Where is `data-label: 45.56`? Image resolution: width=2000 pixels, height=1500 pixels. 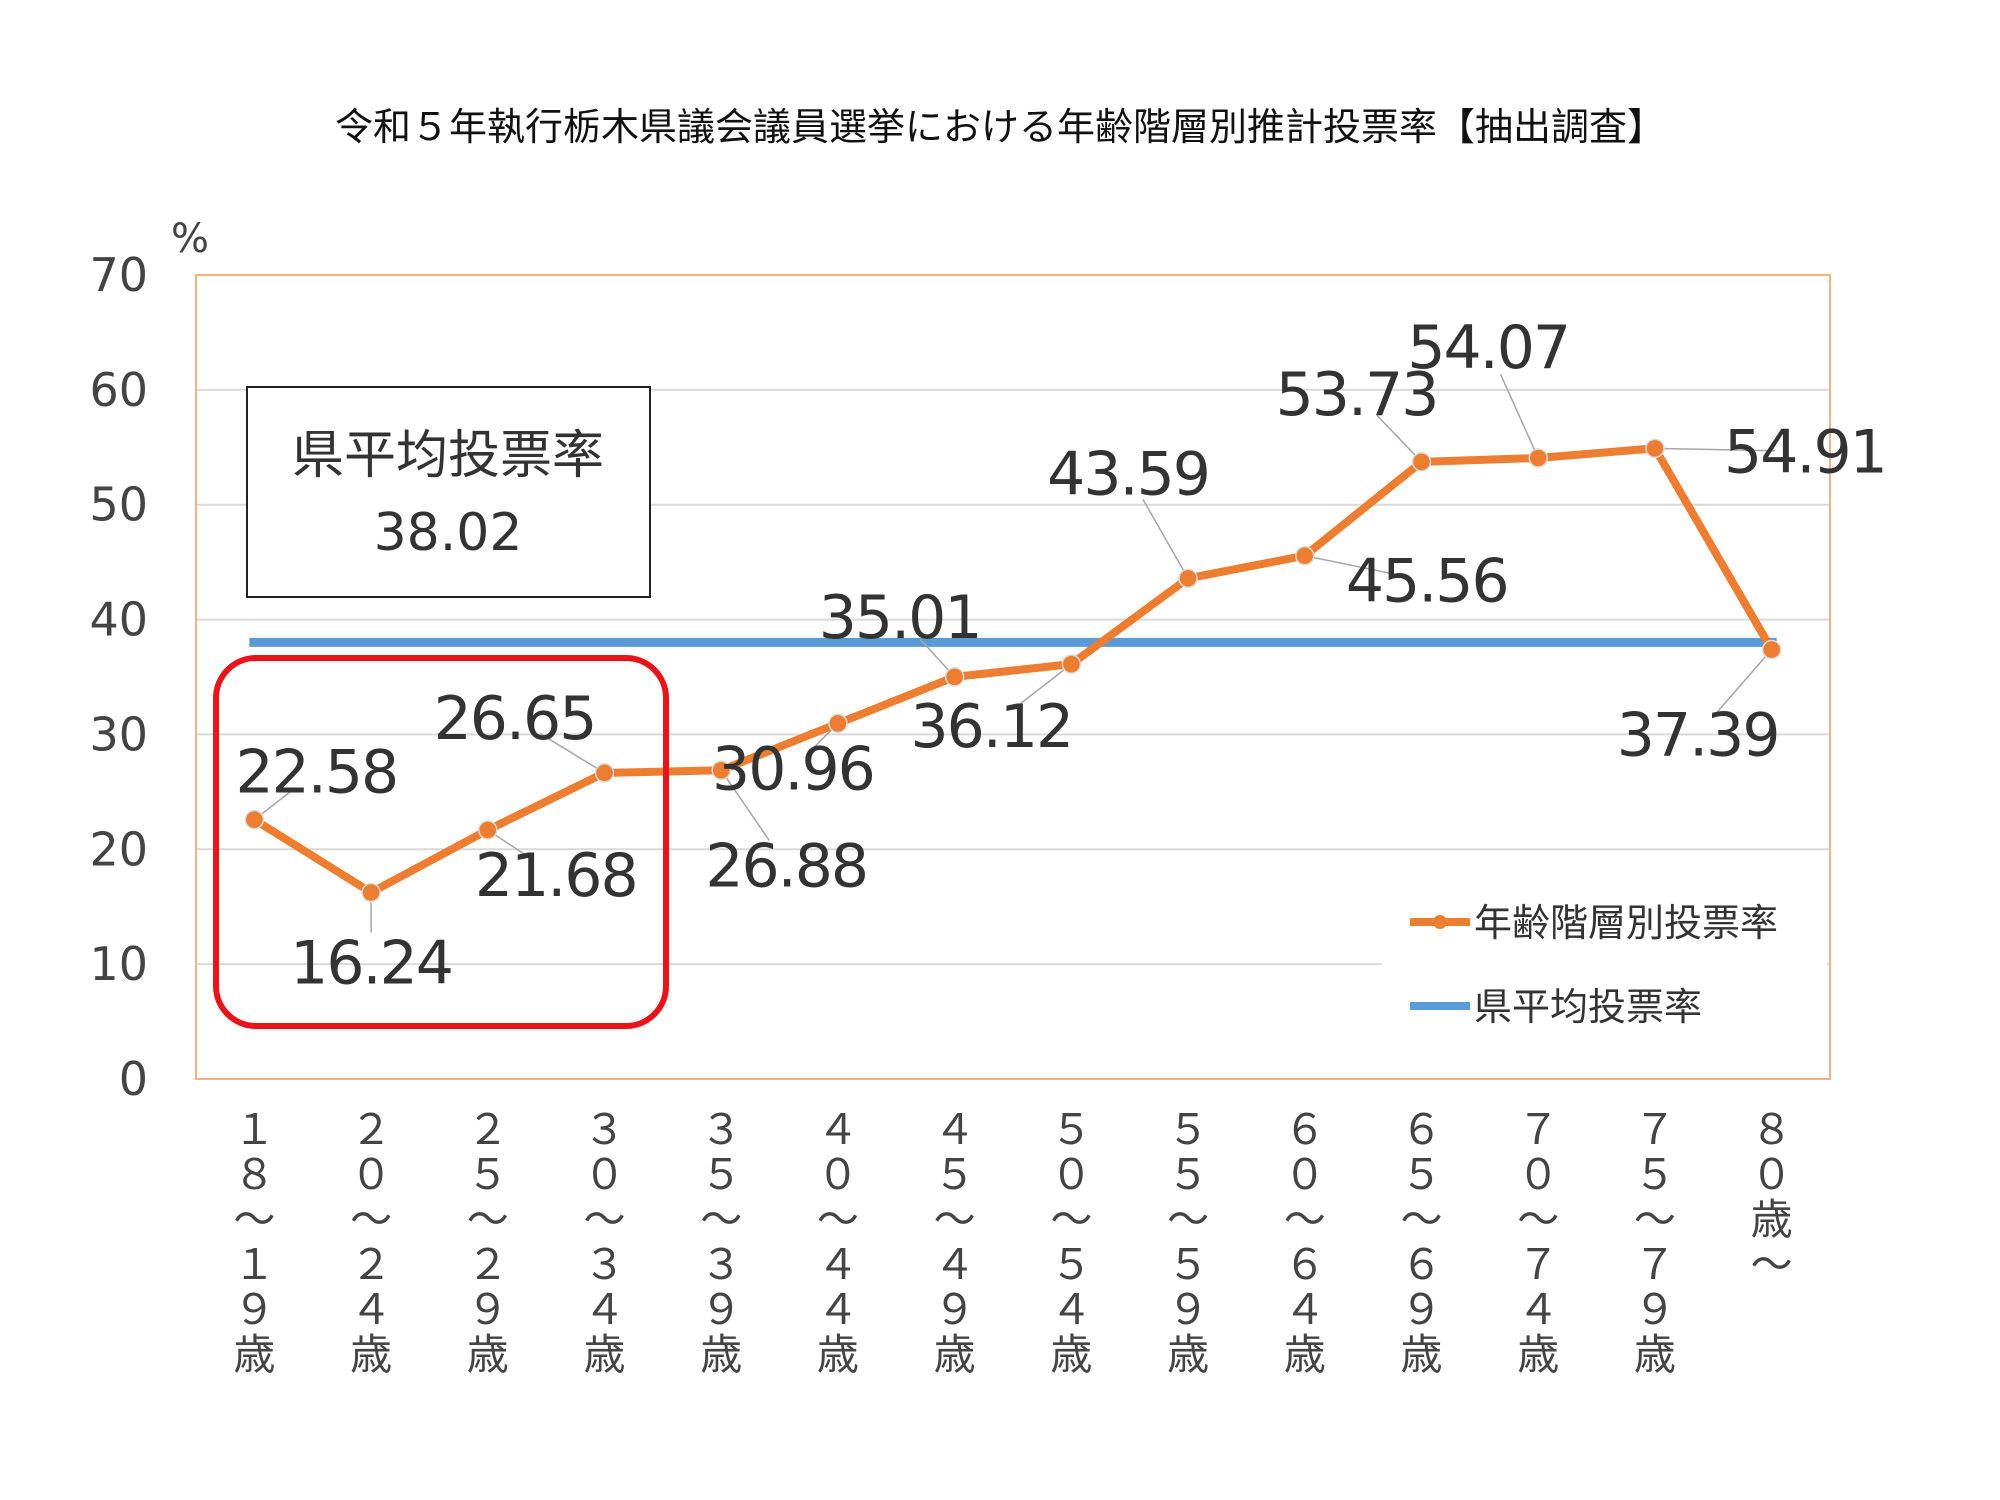 data-label: 45.56 is located at coordinates (1427, 582).